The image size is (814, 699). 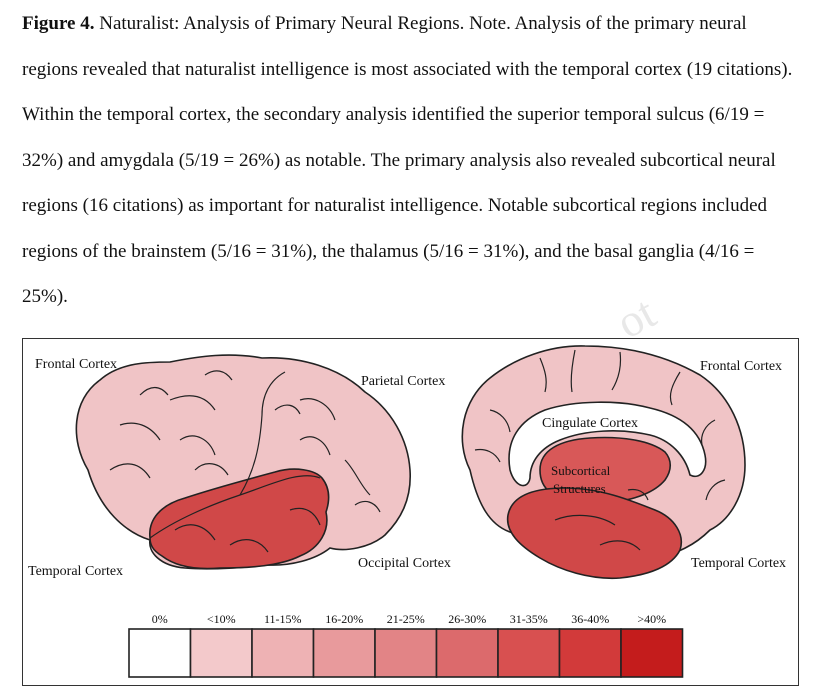 I want to click on label-frontal-cortex-left: Frontal Cortex, so click(x=76, y=364).